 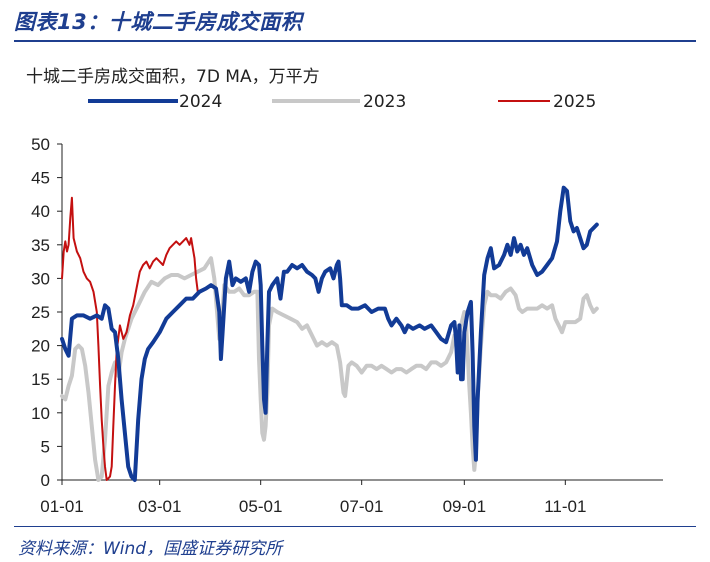 What do you see at coordinates (45, 446) in the screenshot?
I see `y-tick-label: 5` at bounding box center [45, 446].